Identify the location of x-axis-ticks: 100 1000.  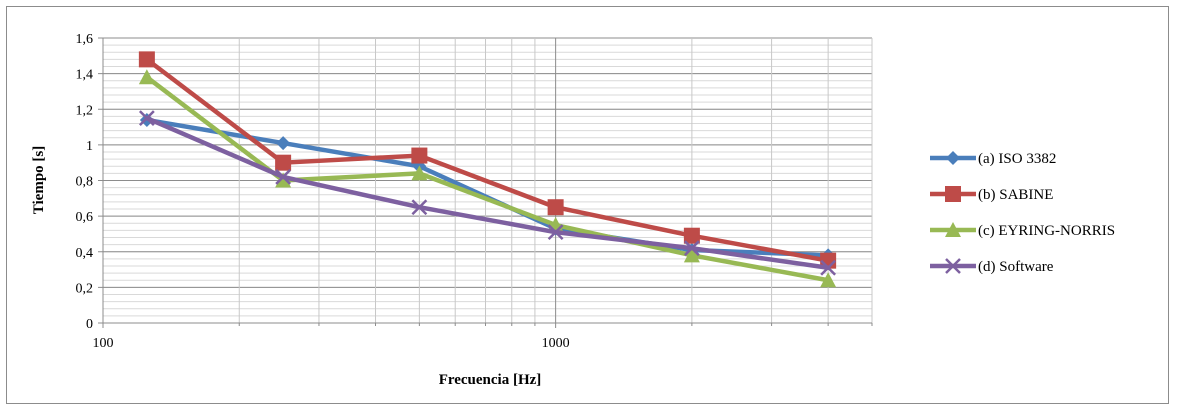
(331, 343).